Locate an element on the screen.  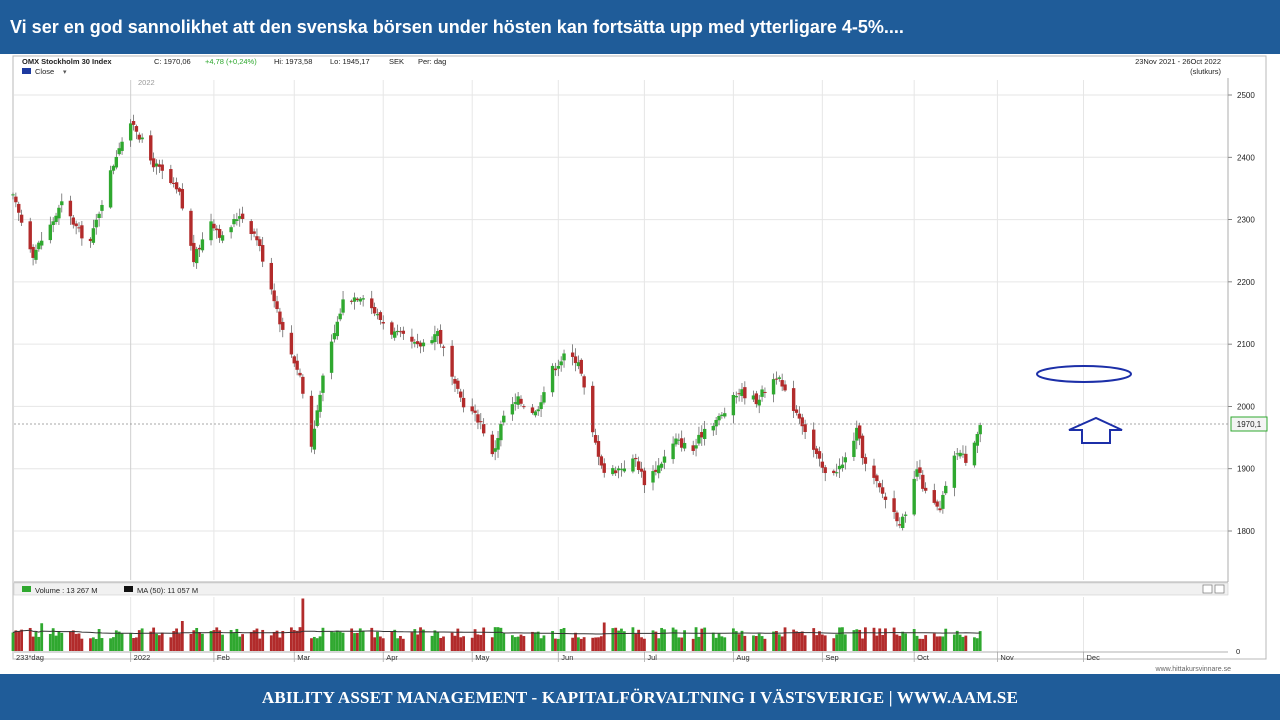
x-axis: 2022 Feb Mar Apr May Jun Jul Aug Sep Oct Nov Dec is located at coordinates (621, 621).